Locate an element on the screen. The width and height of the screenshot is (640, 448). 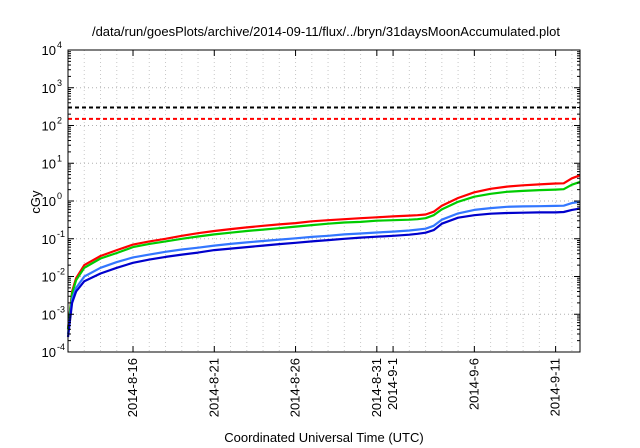
x-tick-label: 2014-9-11 is located at coordinates (555, 387).